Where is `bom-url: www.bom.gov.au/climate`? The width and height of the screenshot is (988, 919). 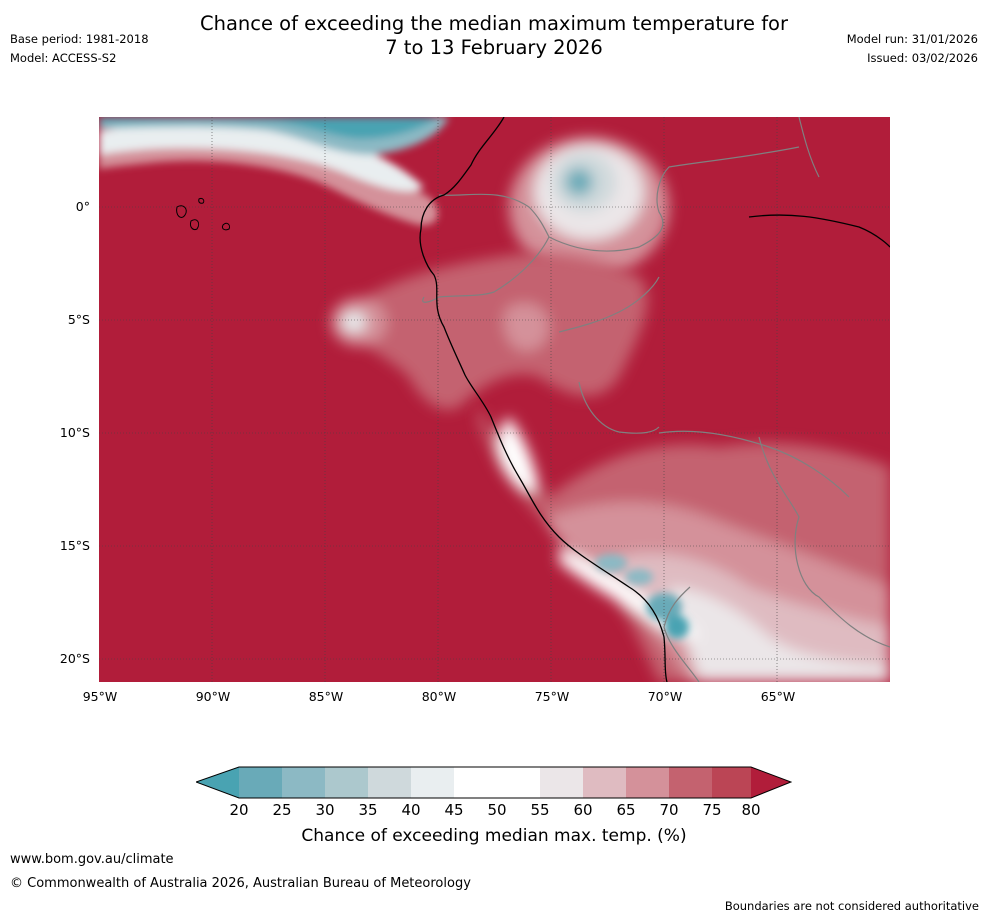
bom-url: www.bom.gov.au/climate is located at coordinates (92, 859).